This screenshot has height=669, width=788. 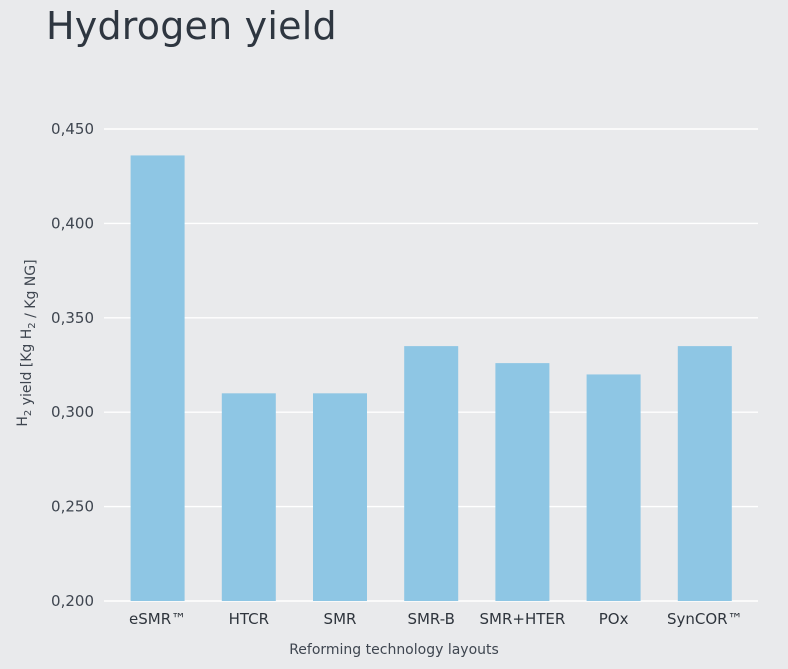 I want to click on y-axis-title: H2 yield [Kg H2 / Kg NG], so click(x=27, y=342).